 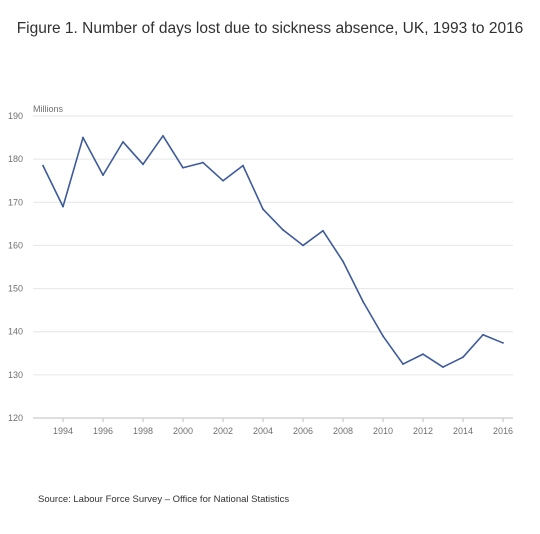 What do you see at coordinates (15, 418) in the screenshot?
I see `y-tick-label: 120` at bounding box center [15, 418].